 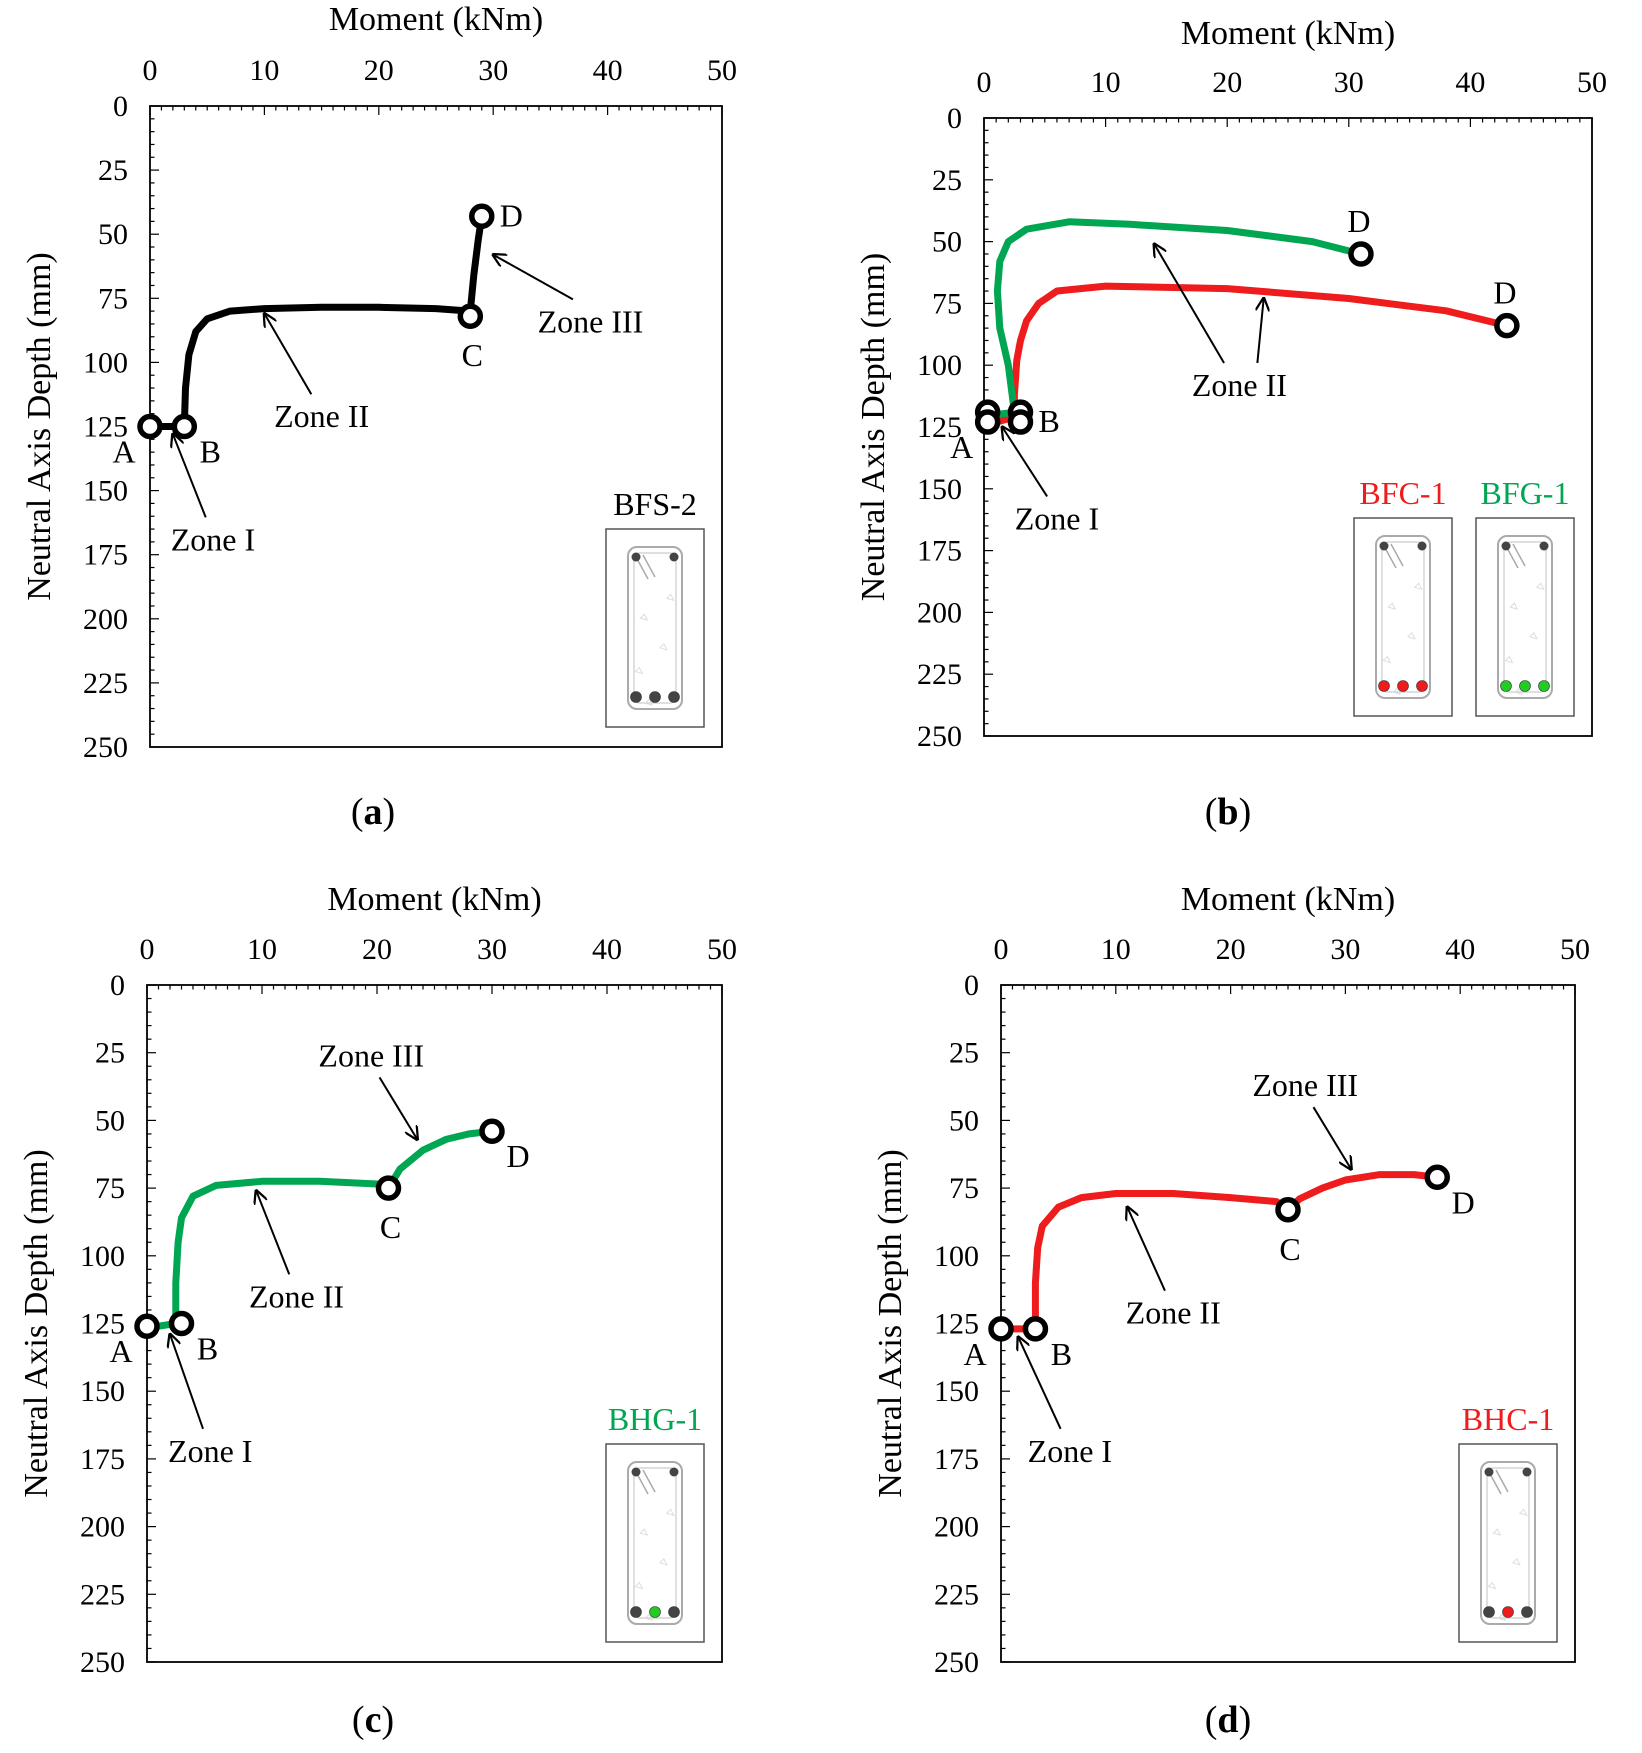 What do you see at coordinates (608, 70) in the screenshot?
I see `x-tick-label: 40` at bounding box center [608, 70].